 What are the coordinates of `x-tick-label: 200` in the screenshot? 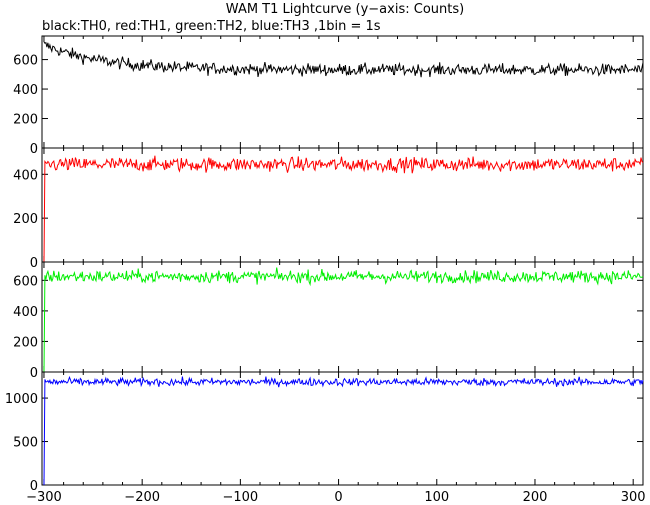 It's located at (535, 497).